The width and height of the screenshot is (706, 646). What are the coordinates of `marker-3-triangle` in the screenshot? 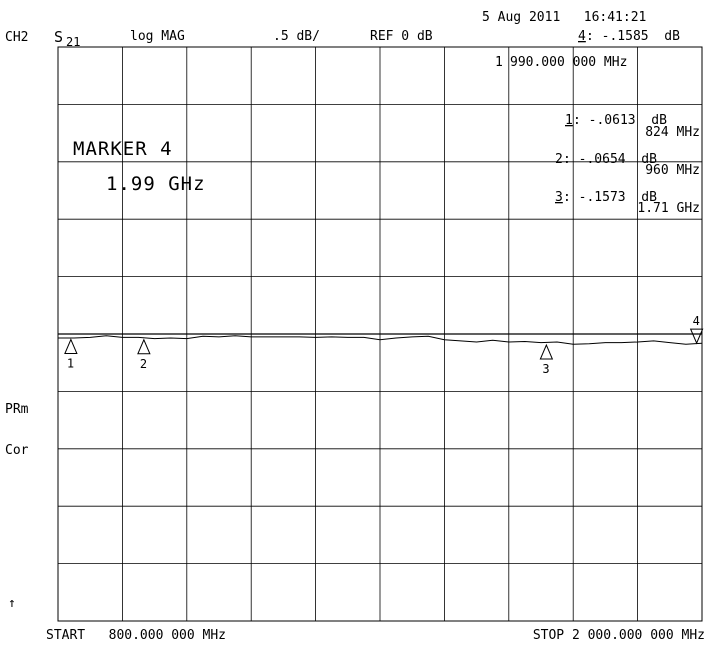 It's located at (546, 351).